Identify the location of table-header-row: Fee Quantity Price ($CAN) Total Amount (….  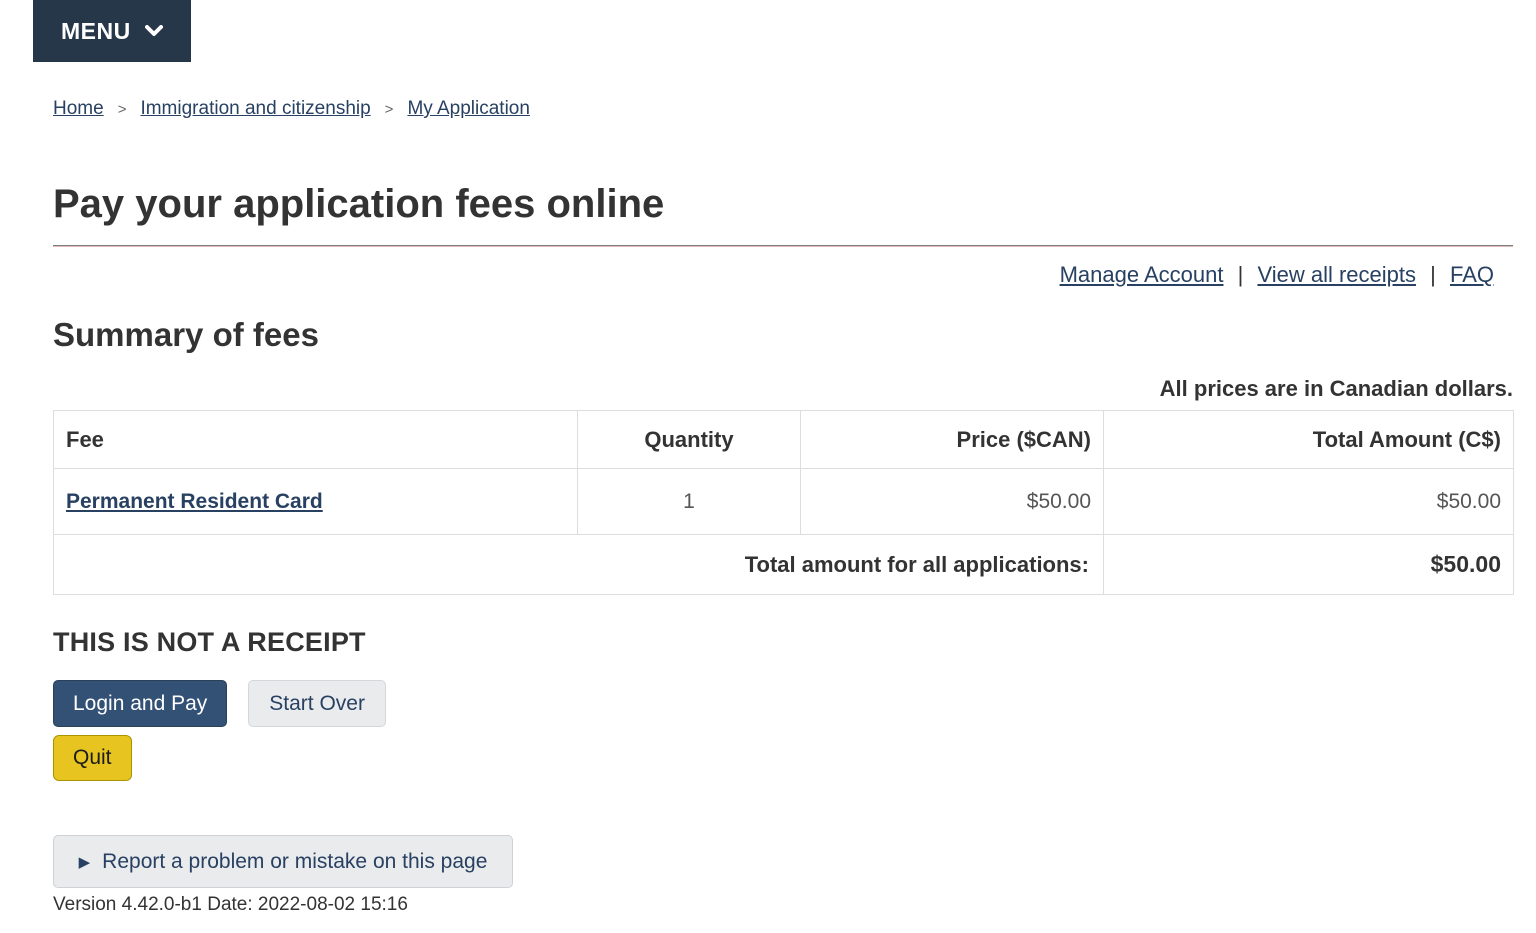
(783, 439).